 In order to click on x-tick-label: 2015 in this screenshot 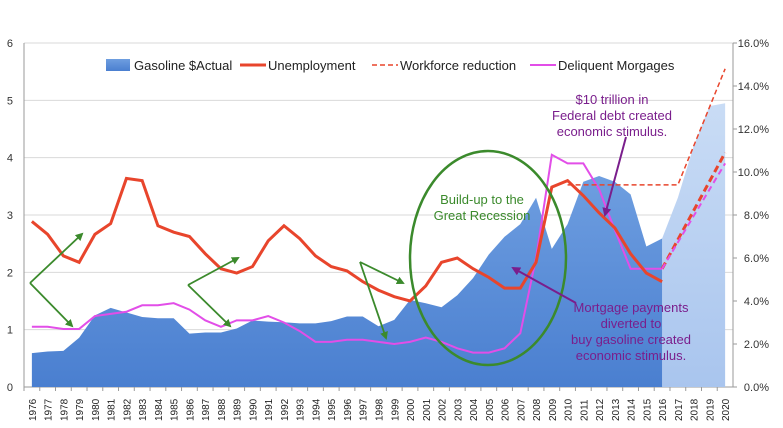, I will do `click(647, 409)`.